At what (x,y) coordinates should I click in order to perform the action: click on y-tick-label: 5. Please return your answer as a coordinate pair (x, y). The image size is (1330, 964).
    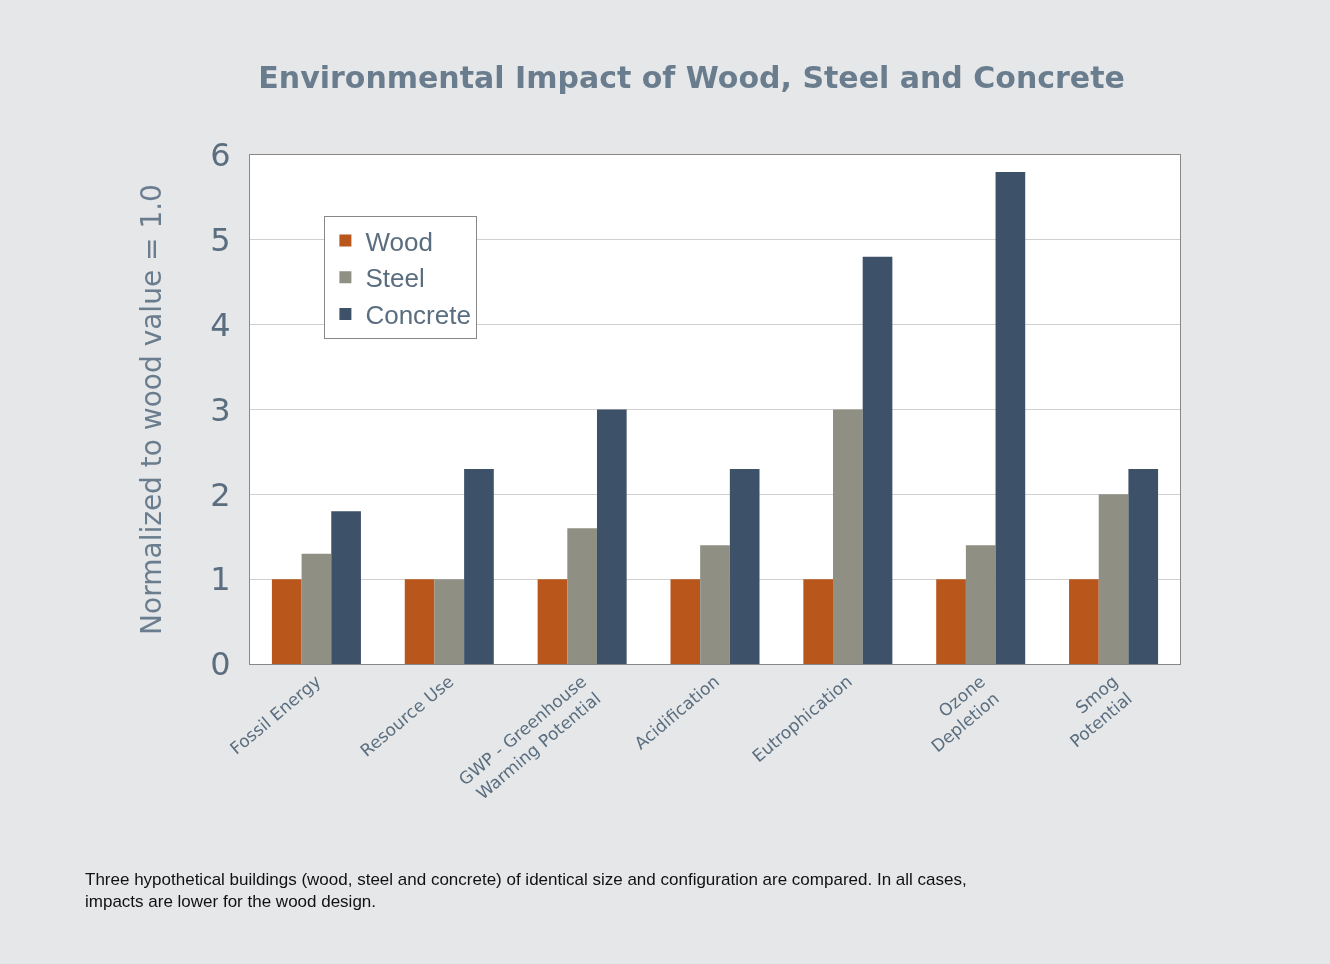
    Looking at the image, I should click on (220, 240).